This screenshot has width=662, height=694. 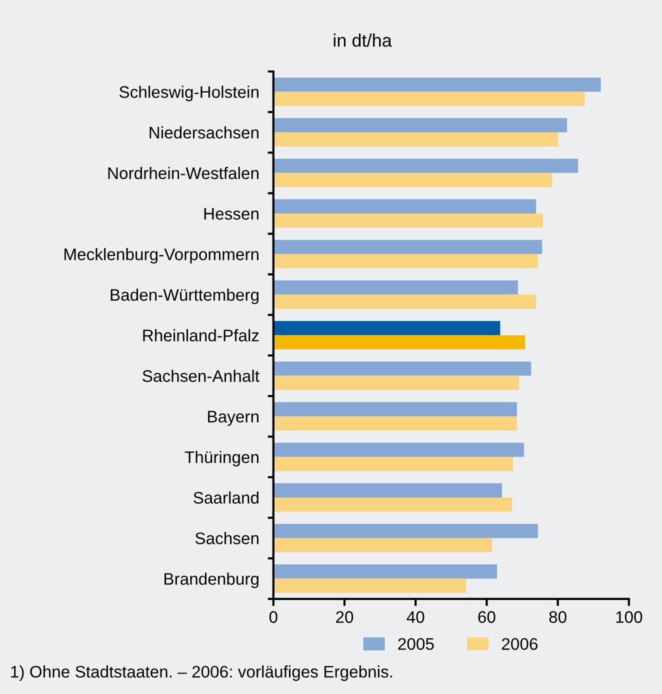 What do you see at coordinates (201, 335) in the screenshot?
I see `y-tick-label: Rheinland-Pfalz` at bounding box center [201, 335].